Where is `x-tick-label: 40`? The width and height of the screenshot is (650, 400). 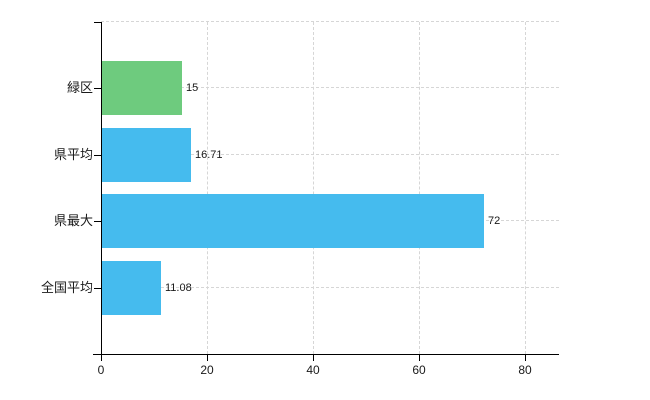
x-tick-label: 40 is located at coordinates (313, 370).